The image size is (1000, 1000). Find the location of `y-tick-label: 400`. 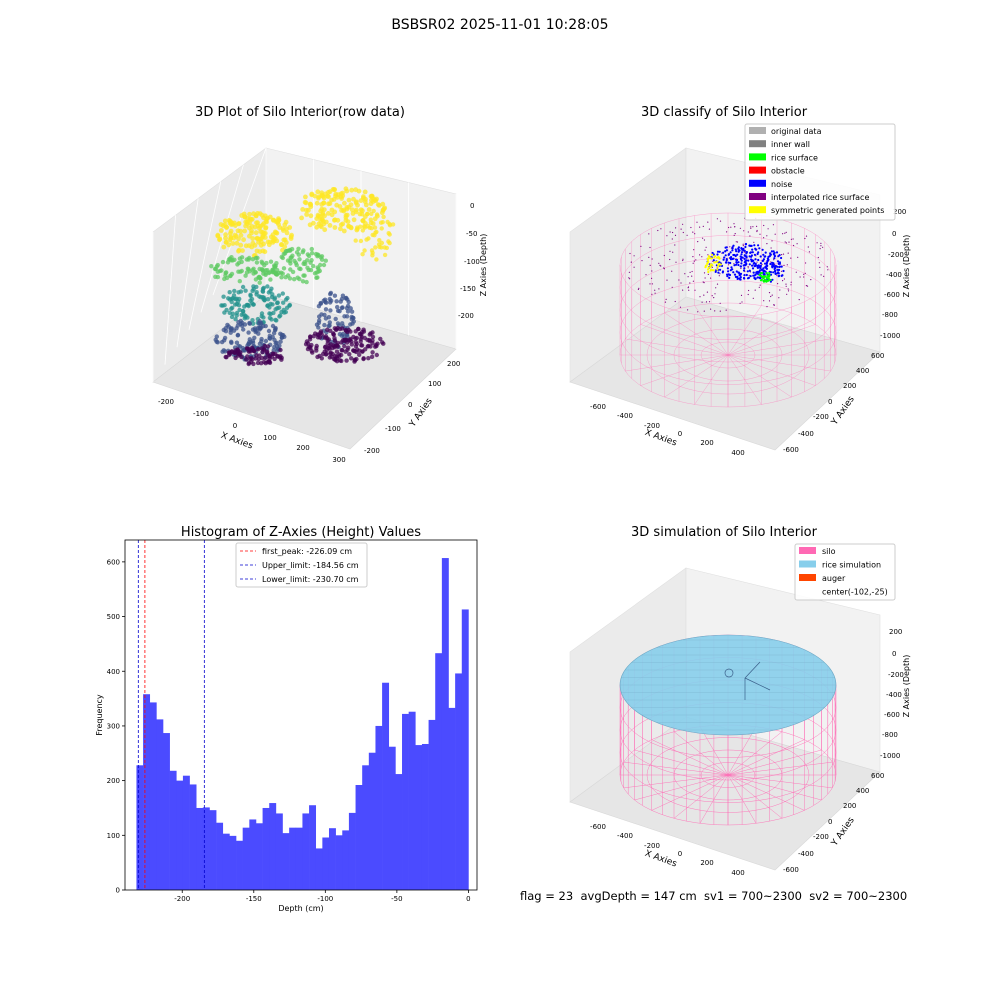

y-tick-label: 400 is located at coordinates (113, 672).